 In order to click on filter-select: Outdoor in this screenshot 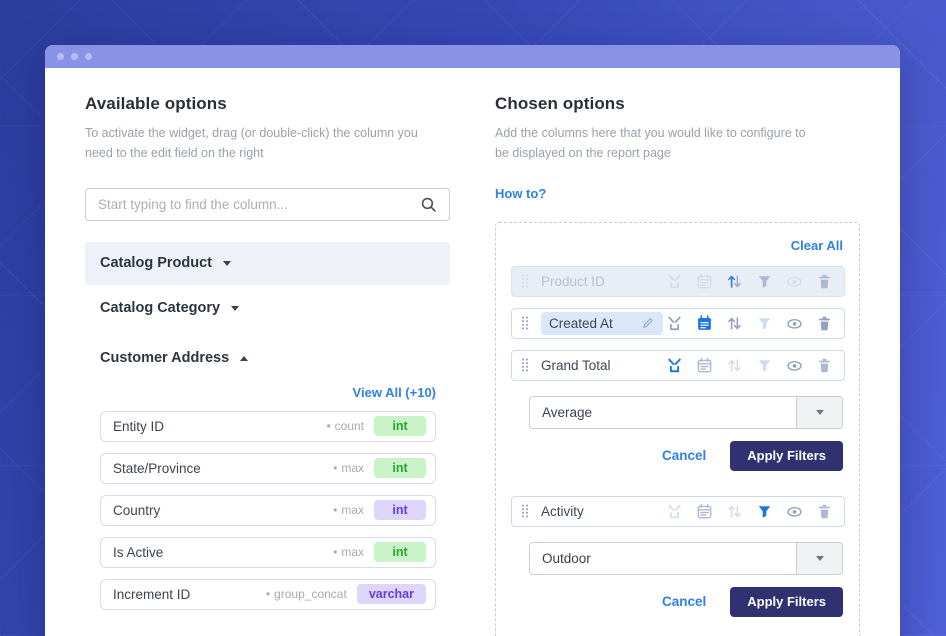, I will do `click(686, 558)`.